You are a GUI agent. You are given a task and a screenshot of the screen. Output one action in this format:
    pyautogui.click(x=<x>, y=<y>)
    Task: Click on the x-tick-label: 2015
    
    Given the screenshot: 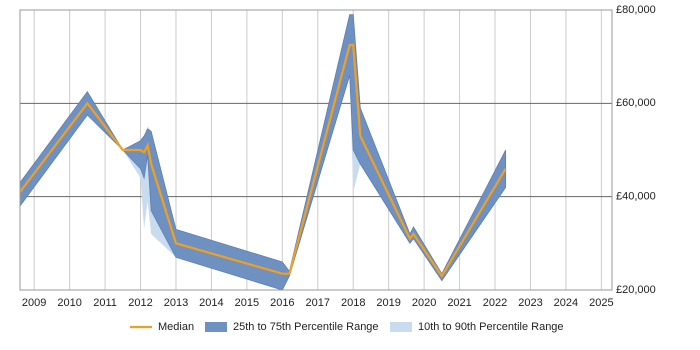 What is the action you would take?
    pyautogui.click(x=247, y=303)
    